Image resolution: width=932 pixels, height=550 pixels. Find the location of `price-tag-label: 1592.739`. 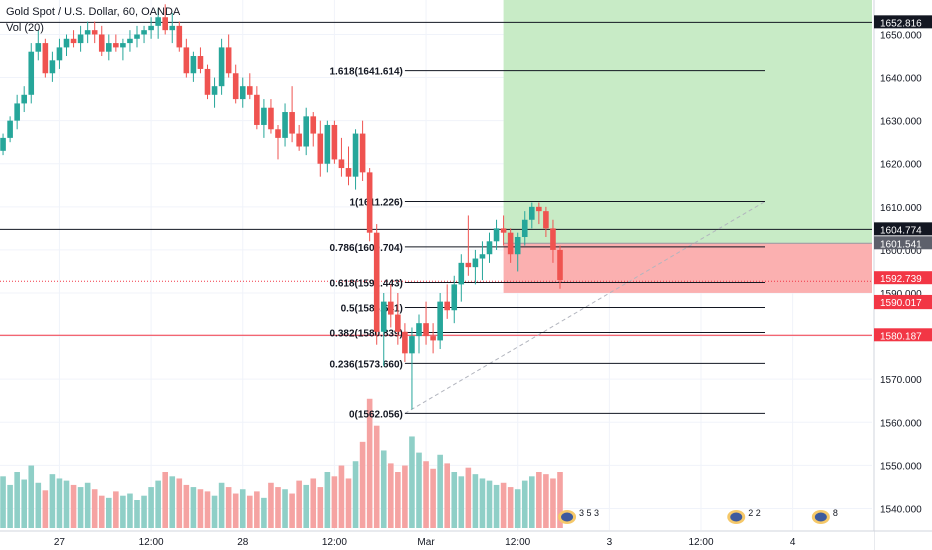

price-tag-label: 1592.739 is located at coordinates (901, 279).